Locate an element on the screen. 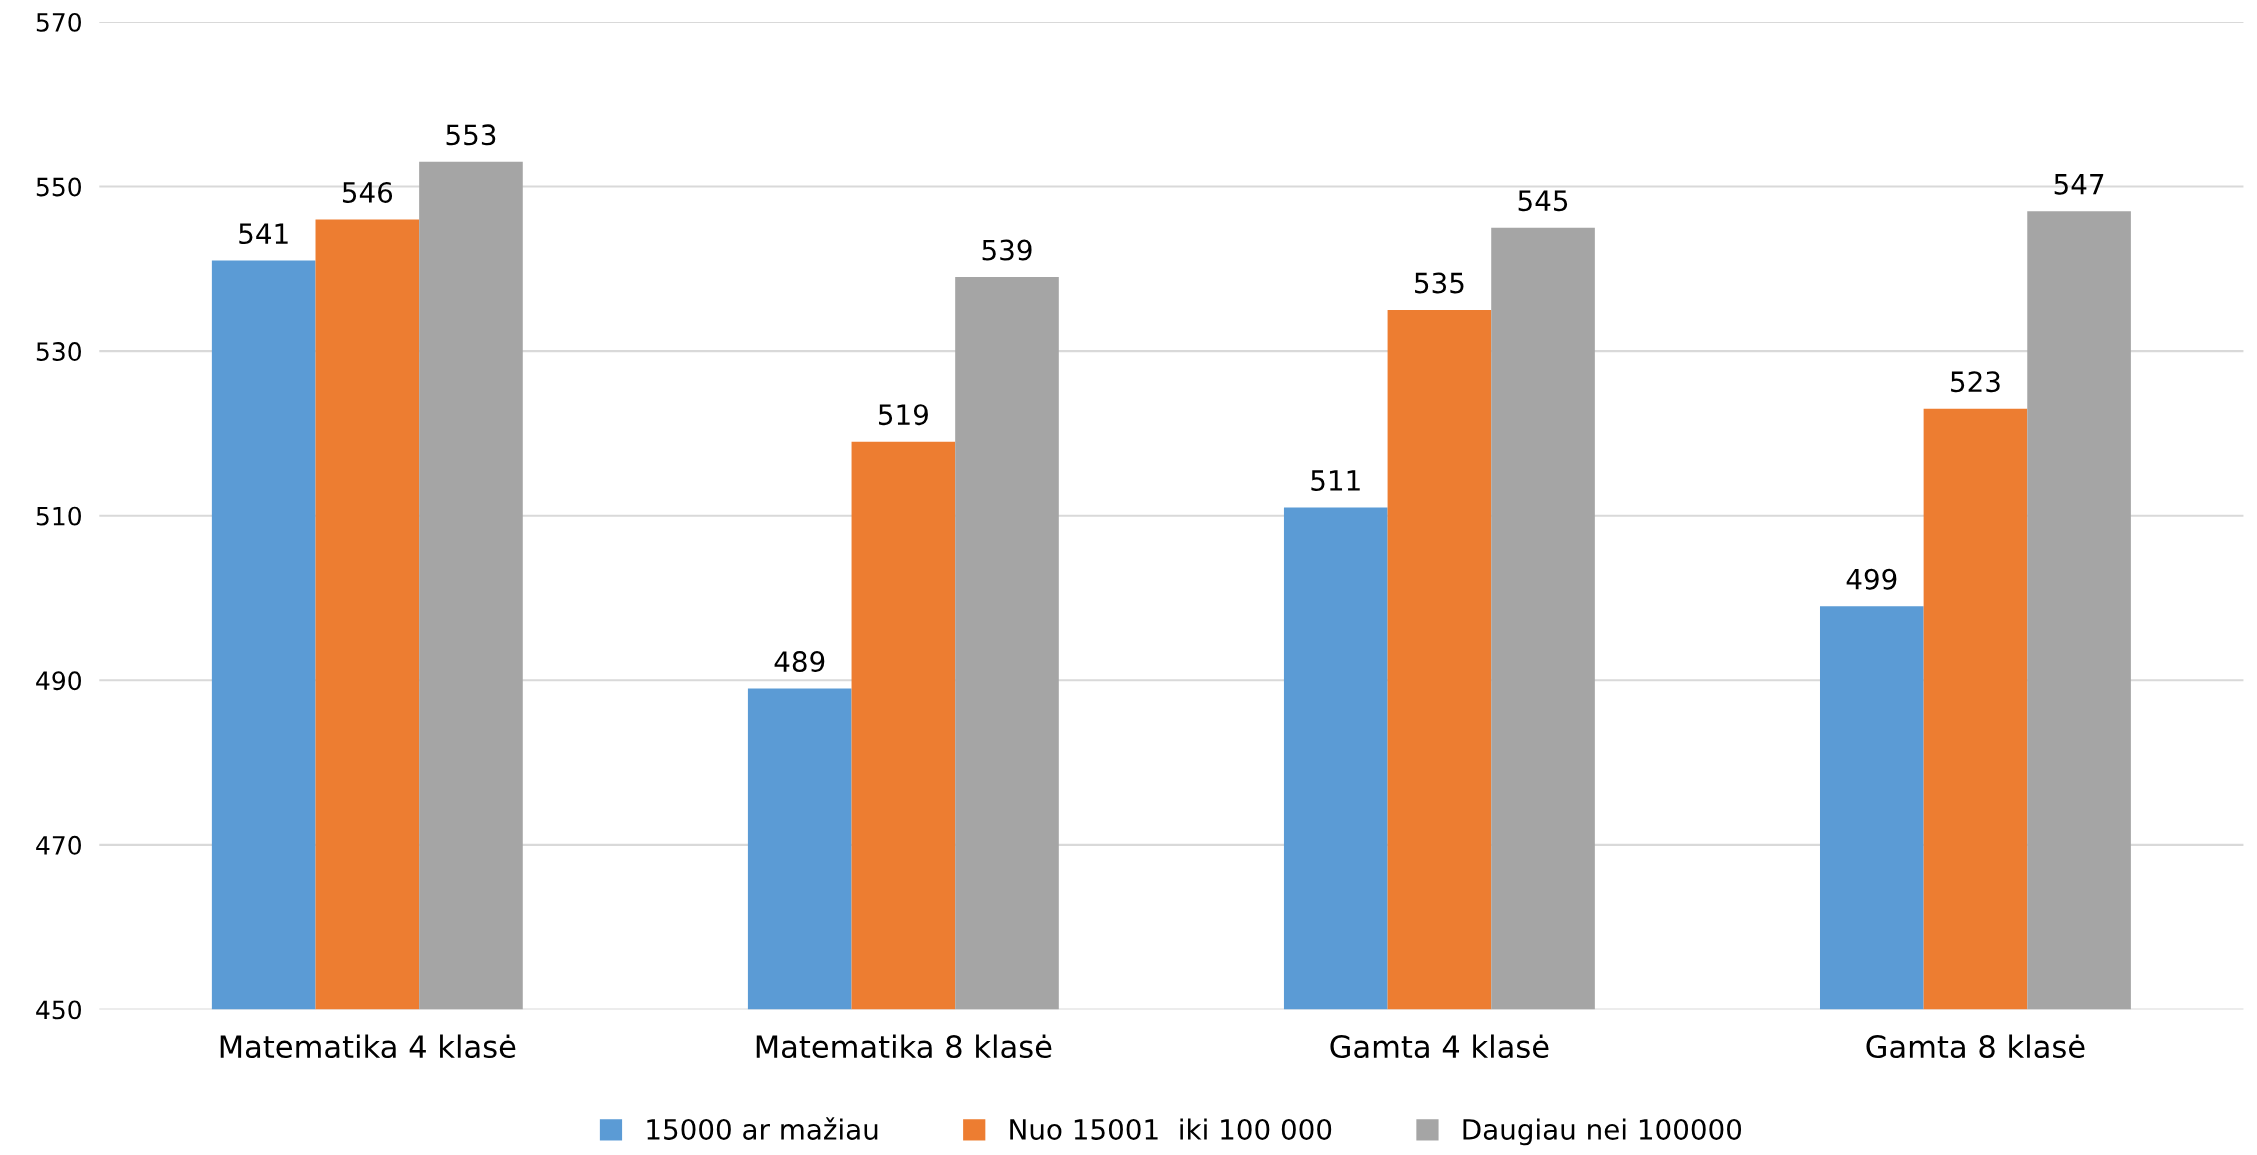 The image size is (2257, 1155). y-tick-label: 470 is located at coordinates (58, 845).